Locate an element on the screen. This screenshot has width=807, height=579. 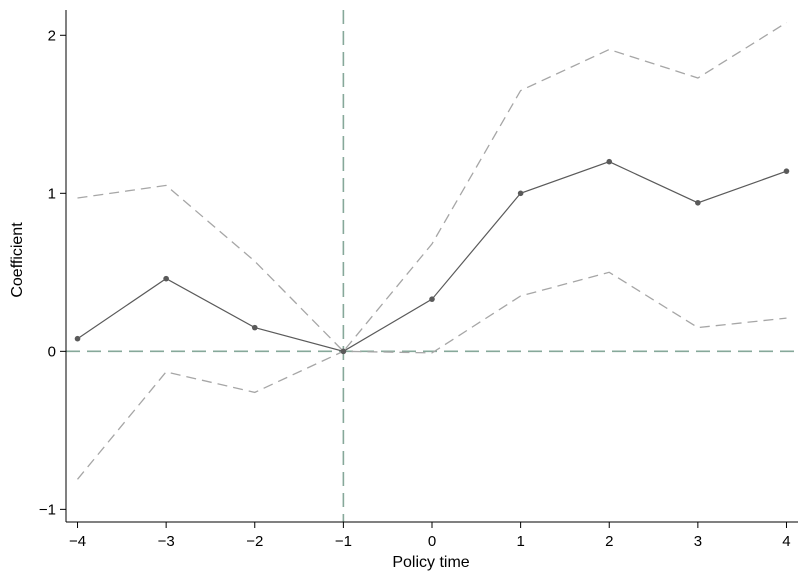
x-tick-label: −1 is located at coordinates (343, 541).